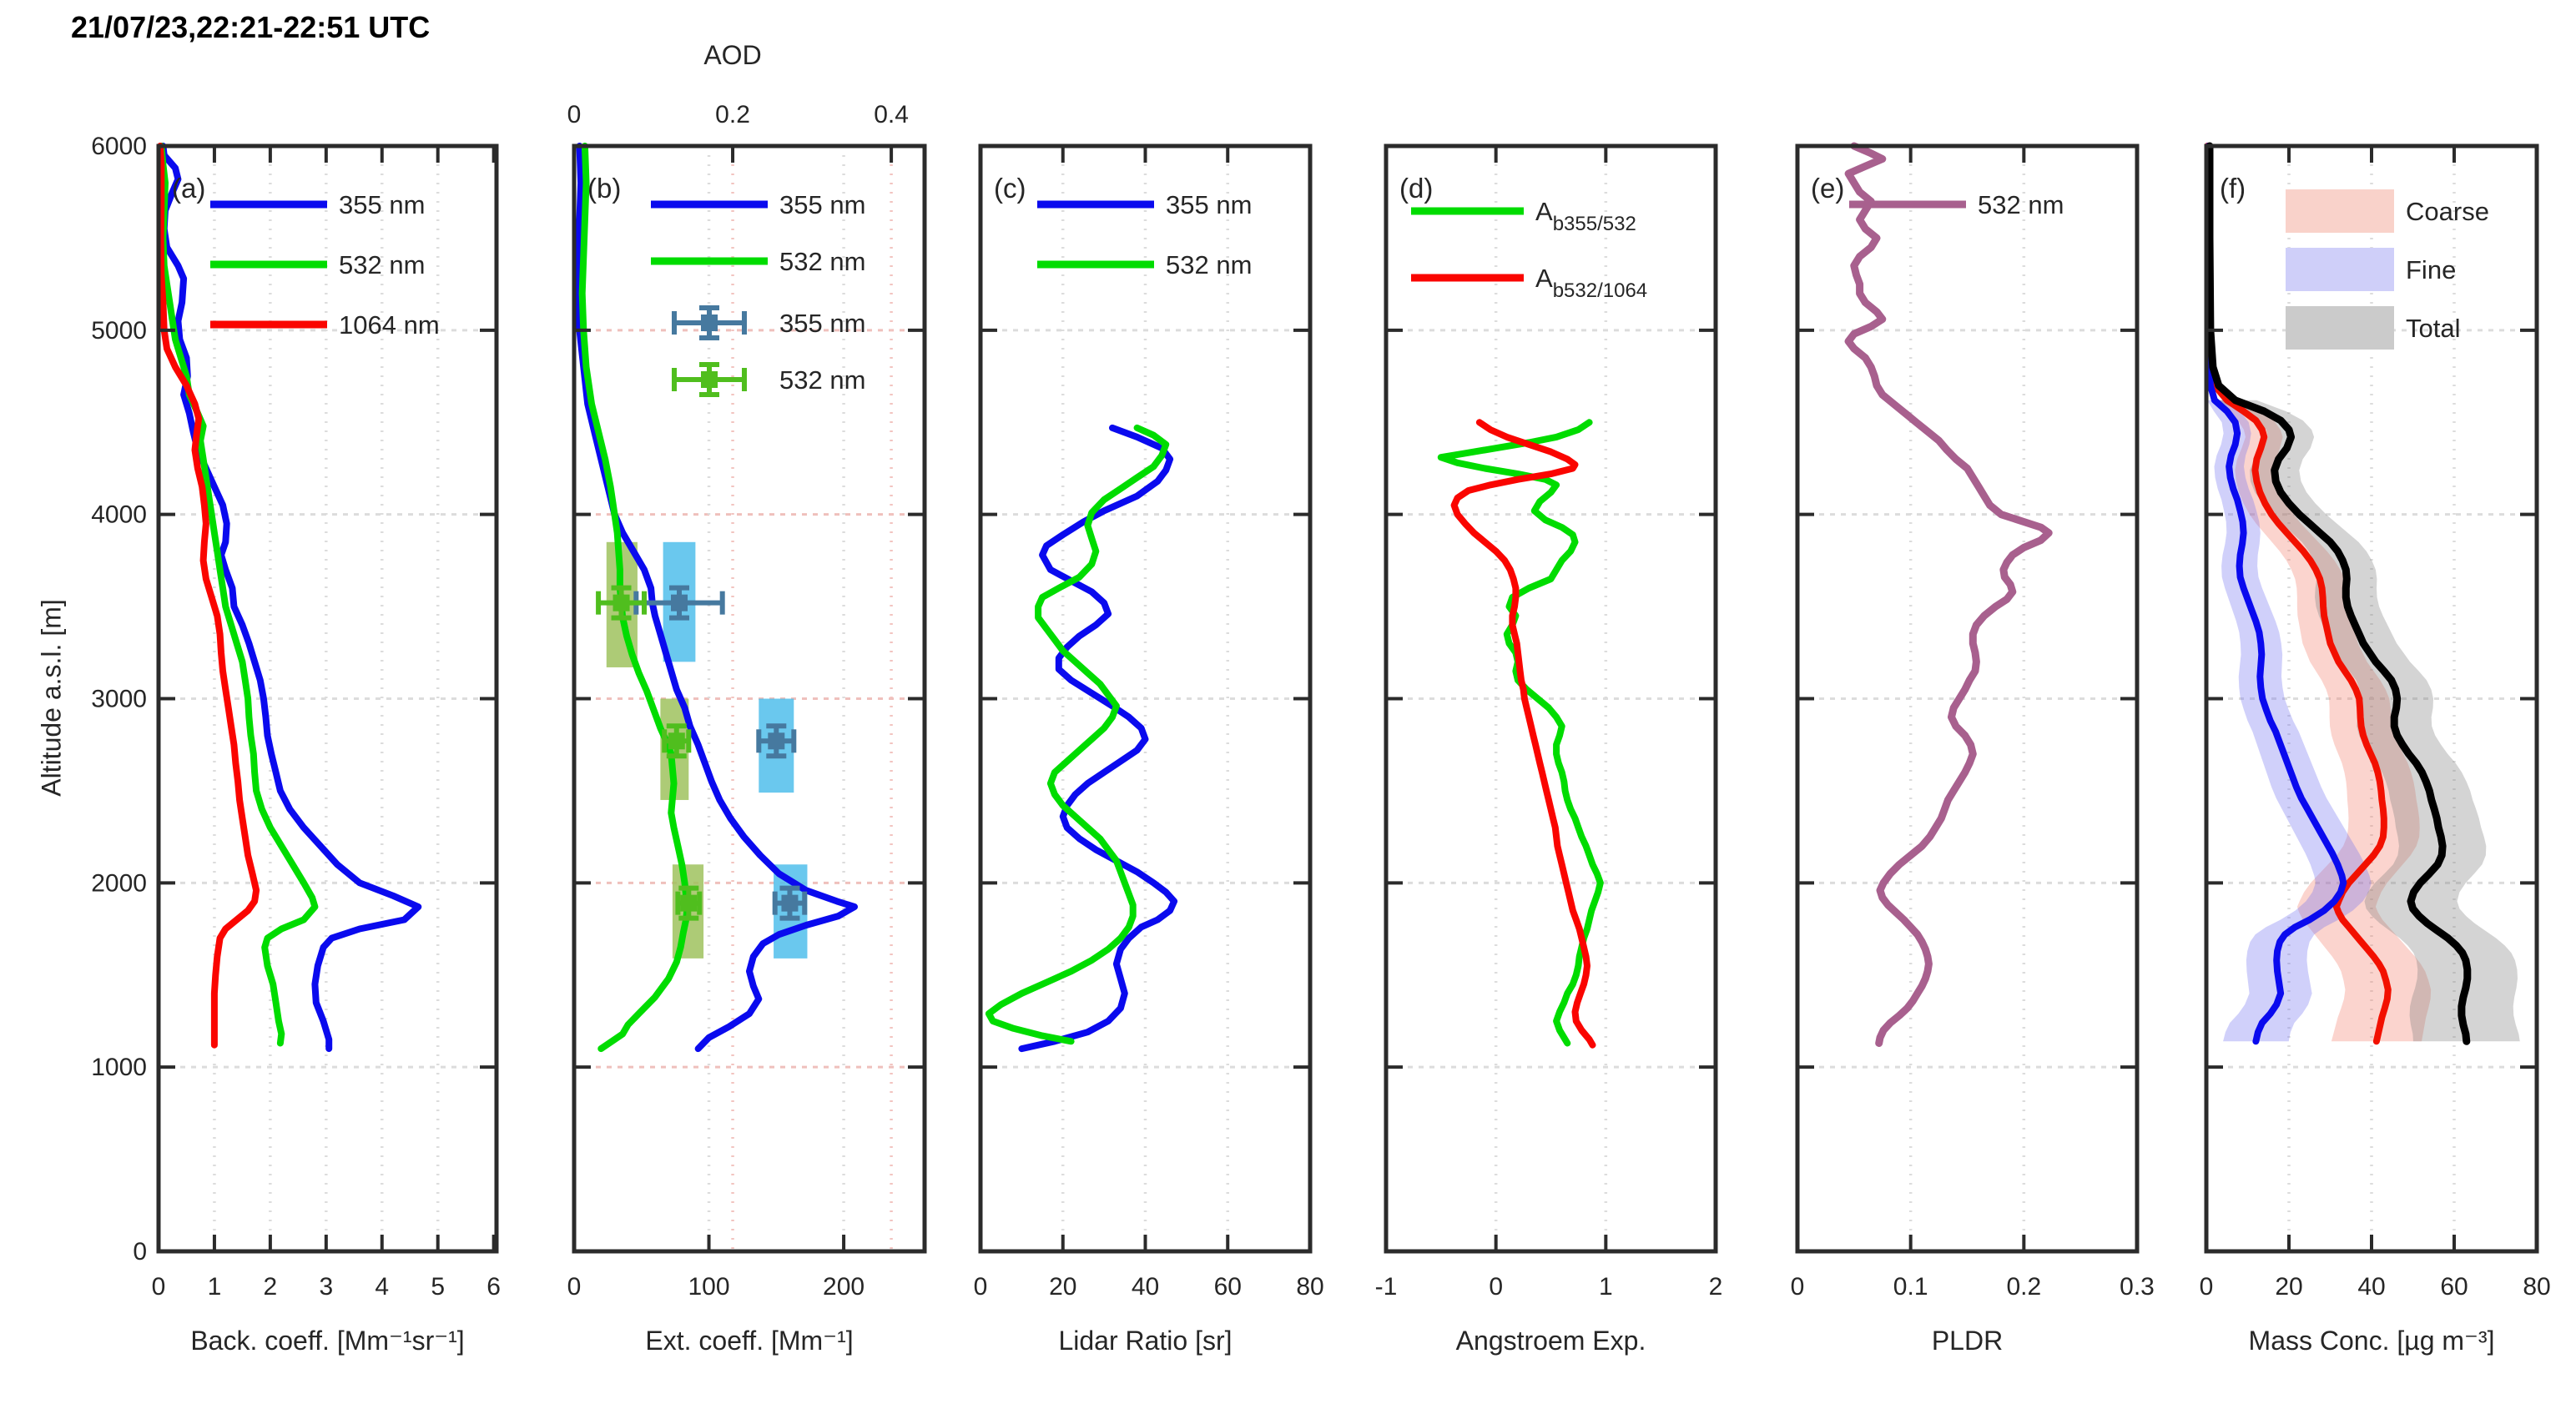 The image size is (2576, 1409). What do you see at coordinates (709, 1287) in the screenshot?
I see `x-tick-label: 100` at bounding box center [709, 1287].